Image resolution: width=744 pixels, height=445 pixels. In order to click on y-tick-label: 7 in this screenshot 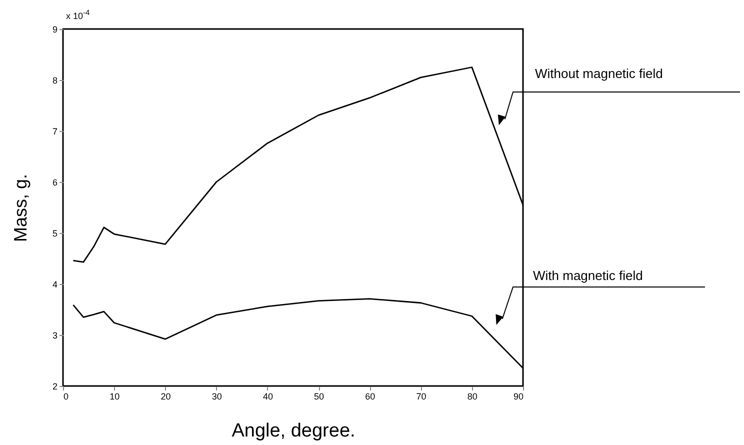, I will do `click(55, 131)`.